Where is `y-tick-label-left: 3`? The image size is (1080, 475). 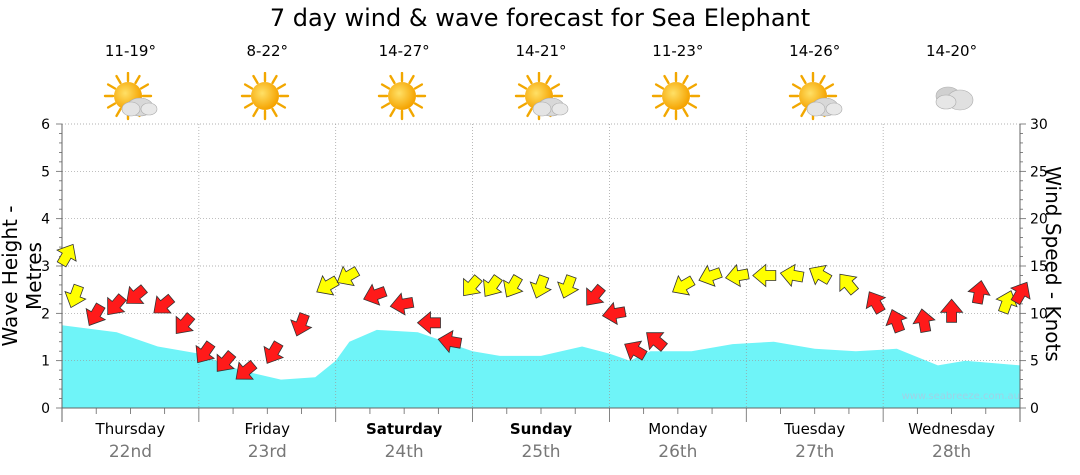
y-tick-label-left: 3 is located at coordinates (45, 267).